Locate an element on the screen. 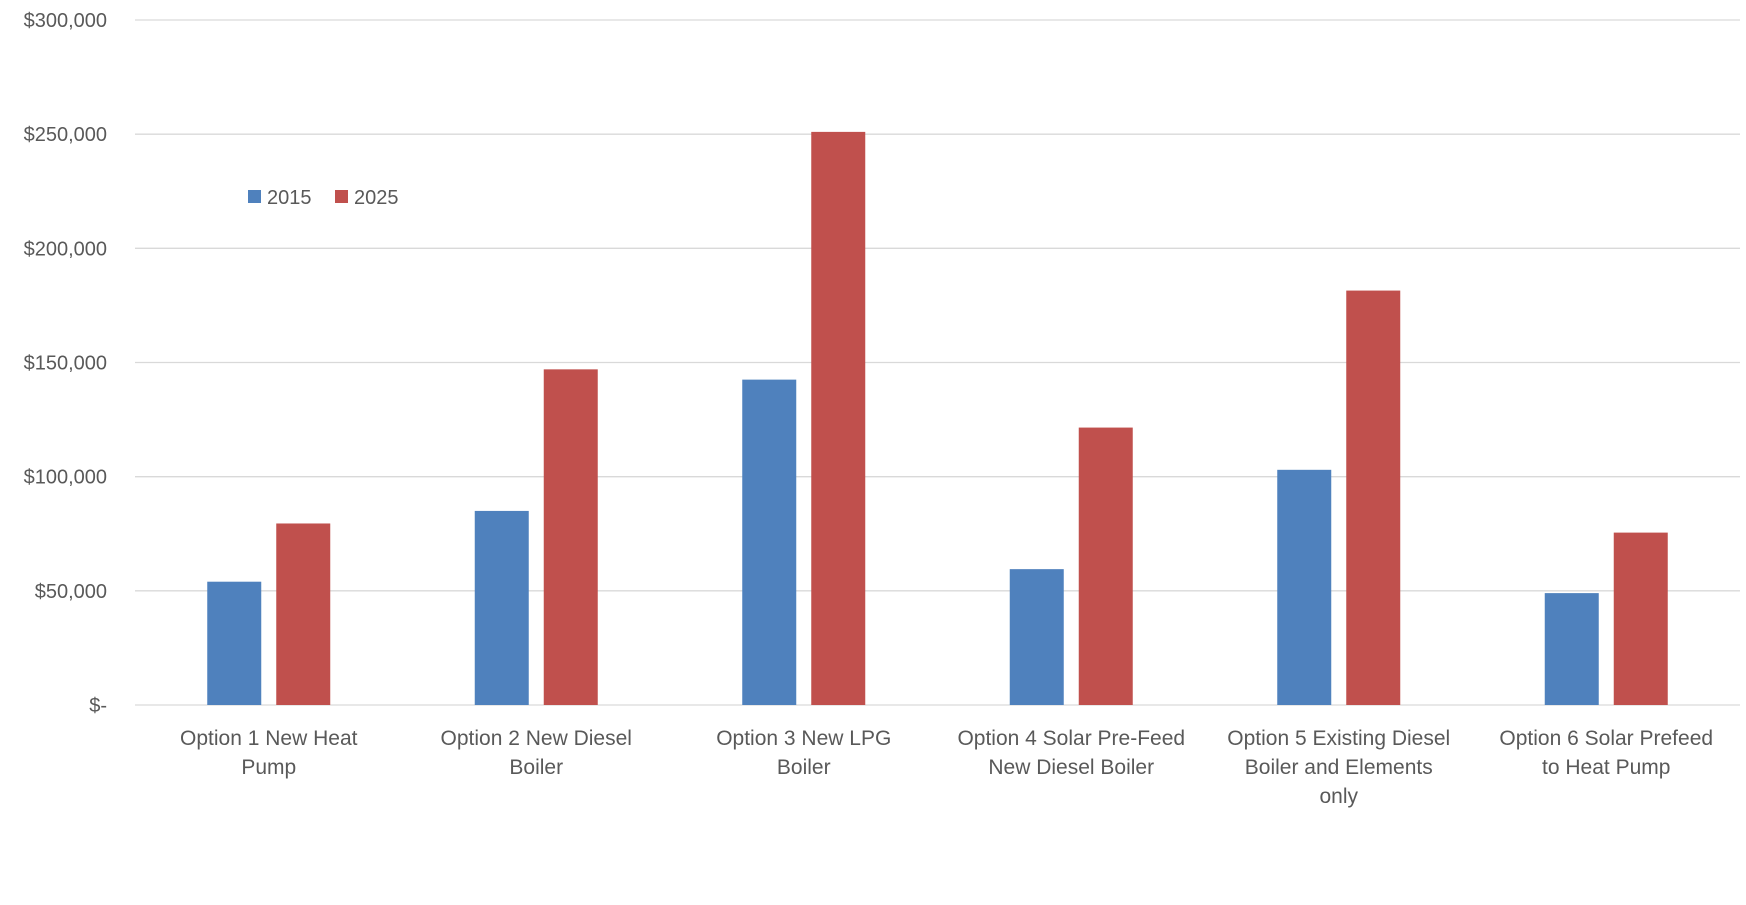 Image resolution: width=1746 pixels, height=905 pixels. x-tick-label: Option 2 New Diesel Boiler is located at coordinates (536, 753).